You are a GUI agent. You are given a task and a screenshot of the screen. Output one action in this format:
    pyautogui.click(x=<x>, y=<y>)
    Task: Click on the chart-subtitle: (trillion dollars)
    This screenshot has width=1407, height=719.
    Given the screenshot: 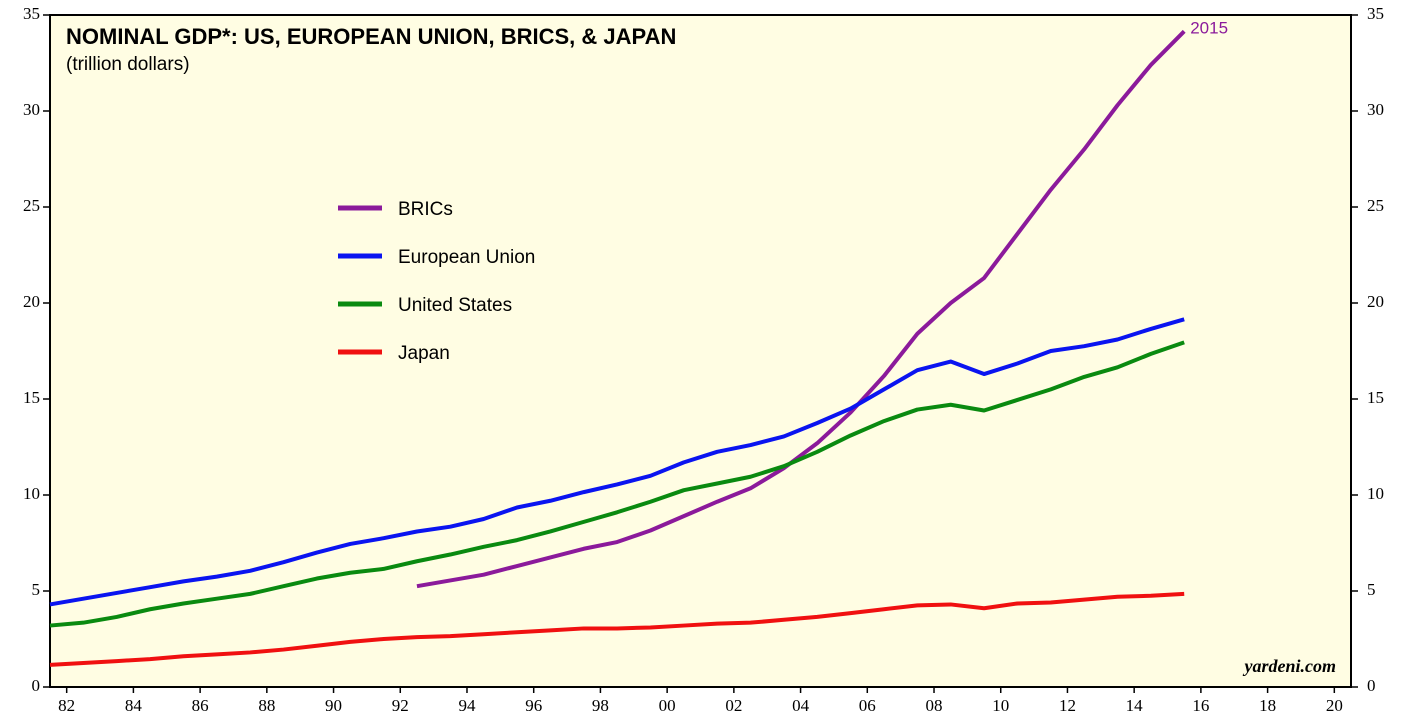 What is the action you would take?
    pyautogui.click(x=128, y=64)
    